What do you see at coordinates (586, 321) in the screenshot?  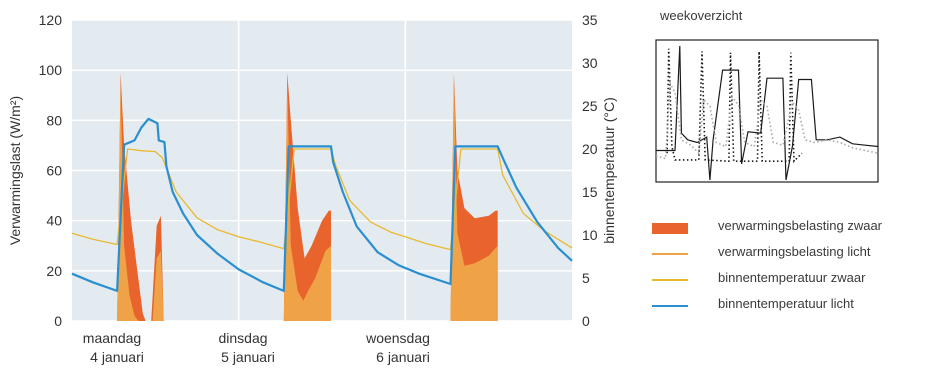 I see `y-tick-label-right: 0` at bounding box center [586, 321].